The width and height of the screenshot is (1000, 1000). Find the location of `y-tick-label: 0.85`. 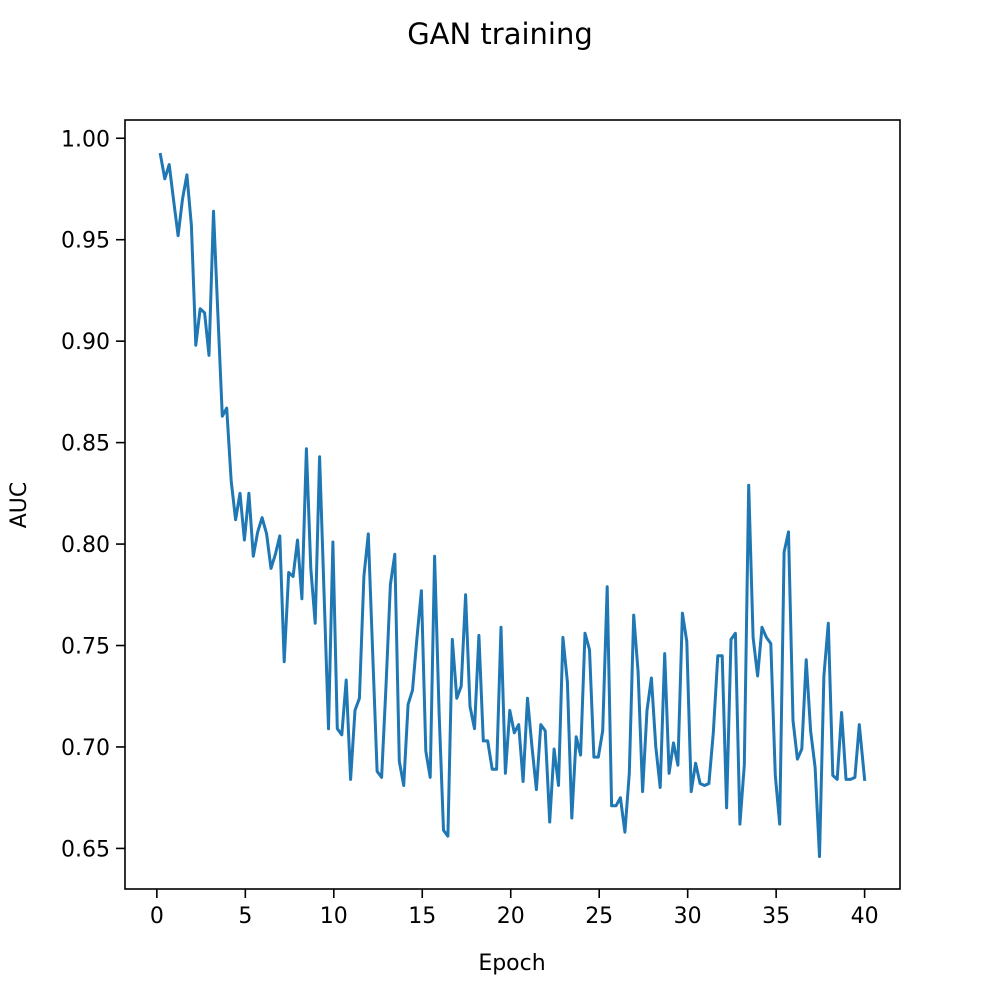

y-tick-label: 0.85 is located at coordinates (85, 444).